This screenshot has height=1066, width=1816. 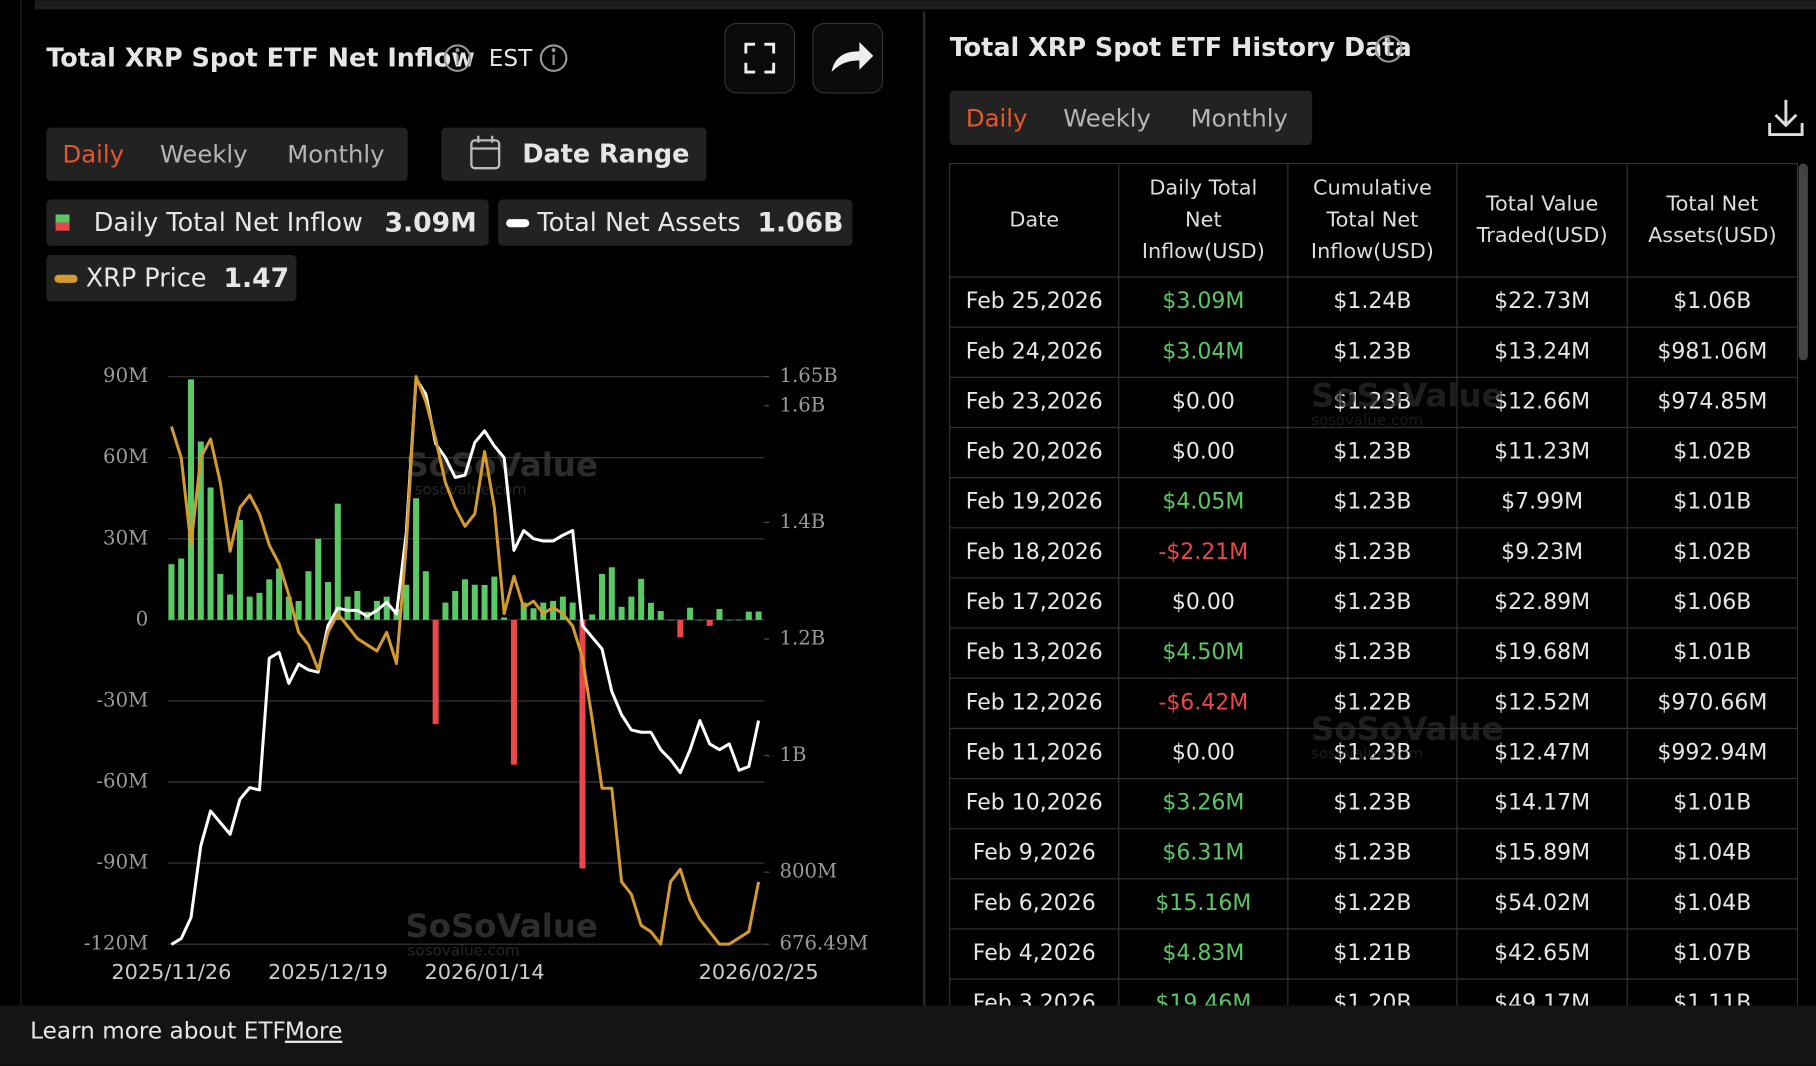 I want to click on table-cell: Feb 20,2026, so click(x=1034, y=452).